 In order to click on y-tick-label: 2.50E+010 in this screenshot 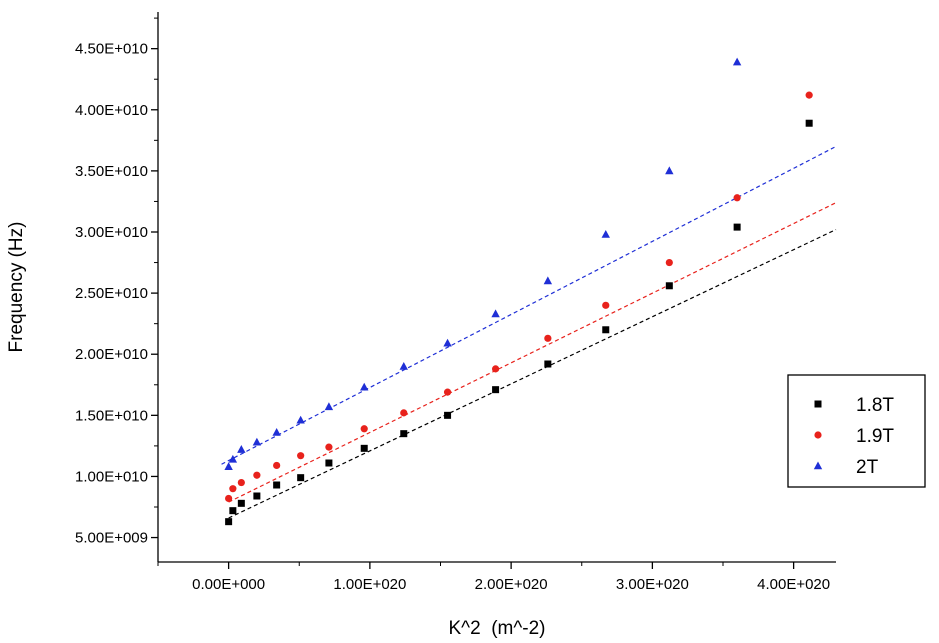, I will do `click(111, 293)`.